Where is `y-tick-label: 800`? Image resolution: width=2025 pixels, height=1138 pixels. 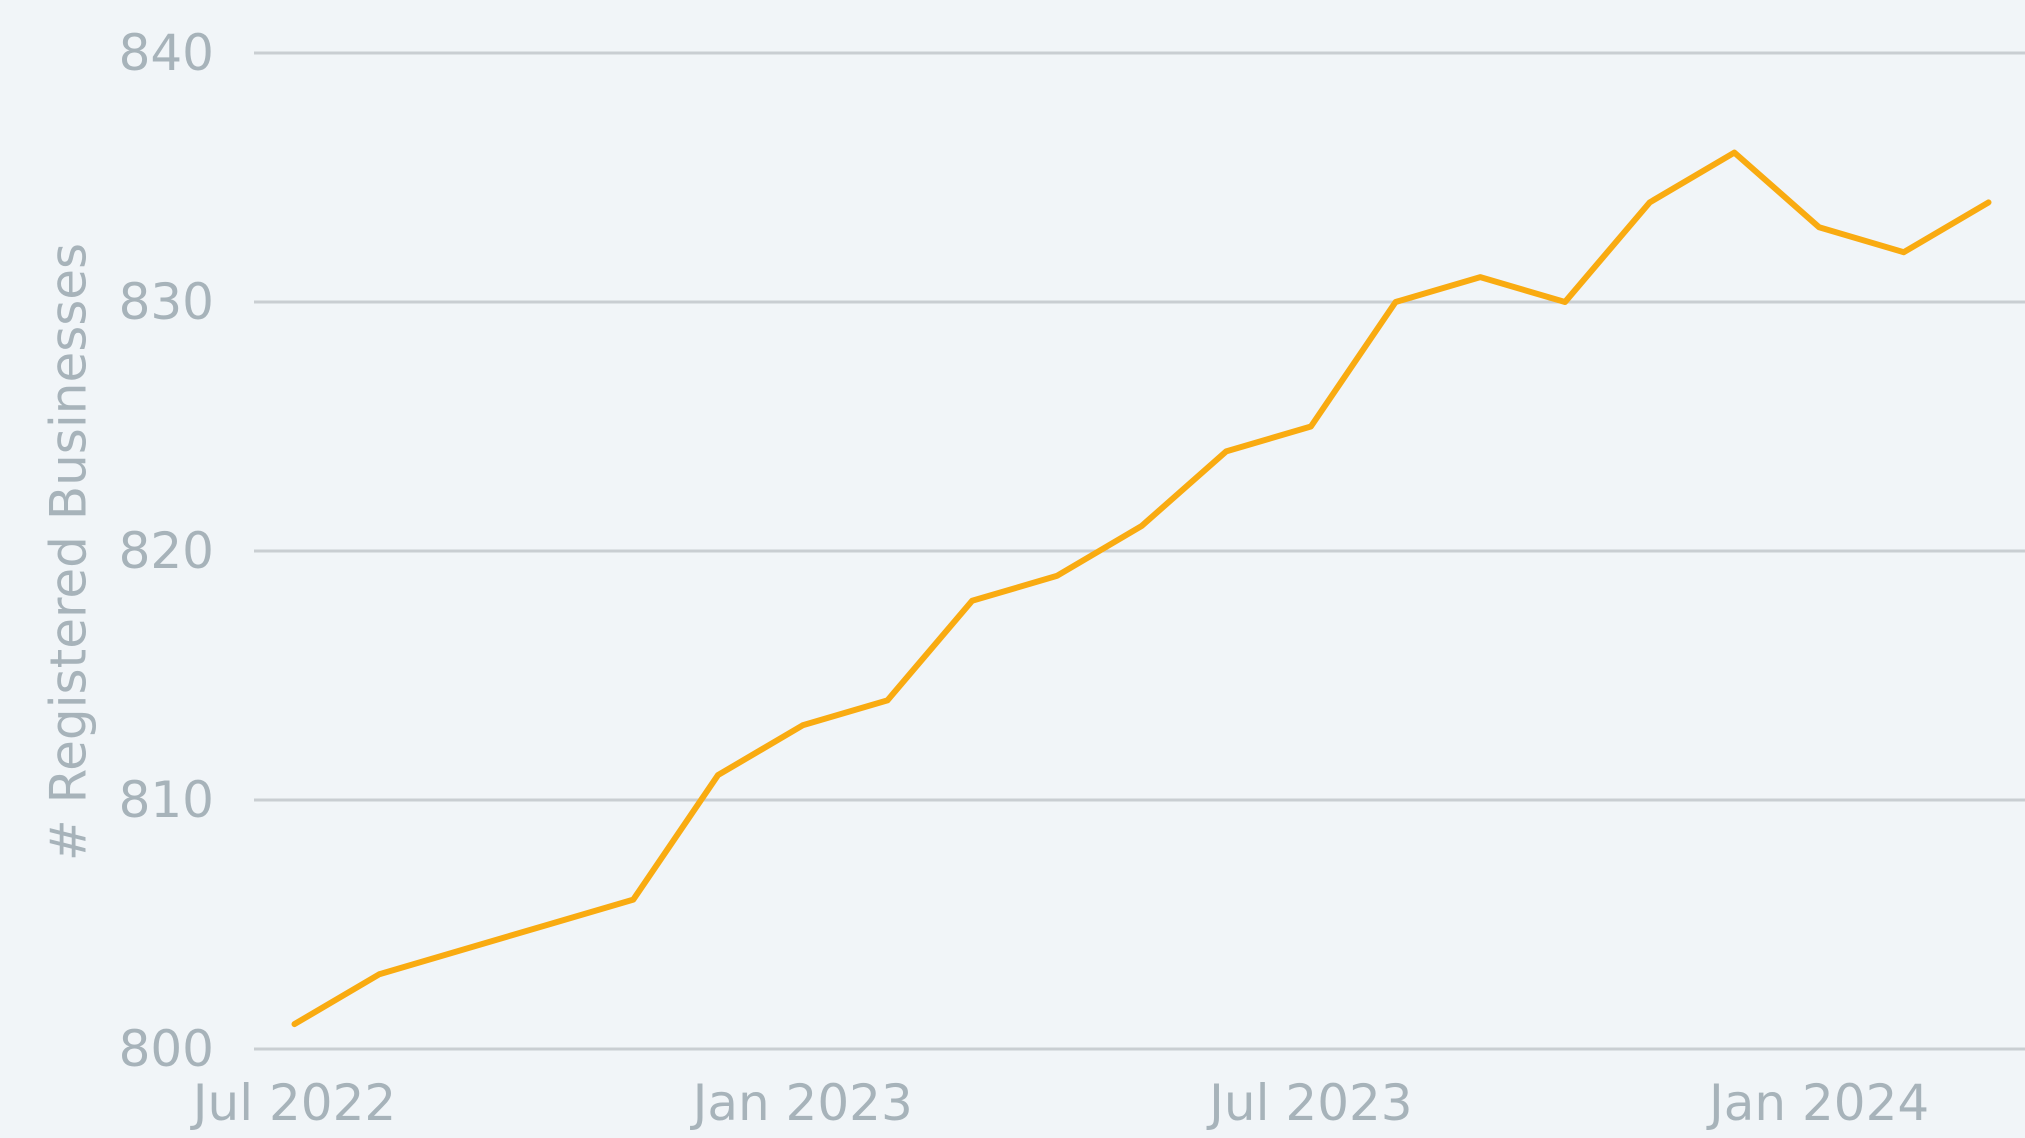
y-tick-label: 800 is located at coordinates (166, 1049).